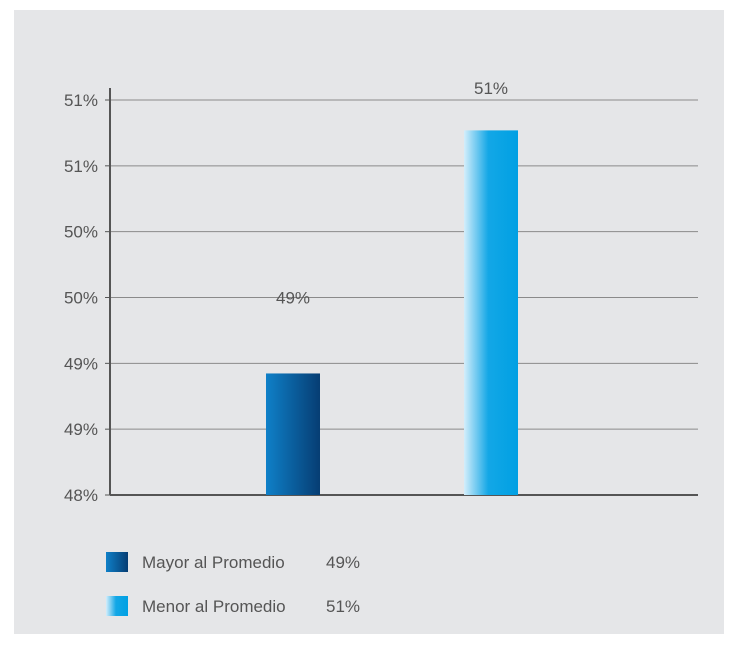 This screenshot has height=662, width=738. Describe the element at coordinates (214, 606) in the screenshot. I see `legend-label: Menor al Promedio` at that location.